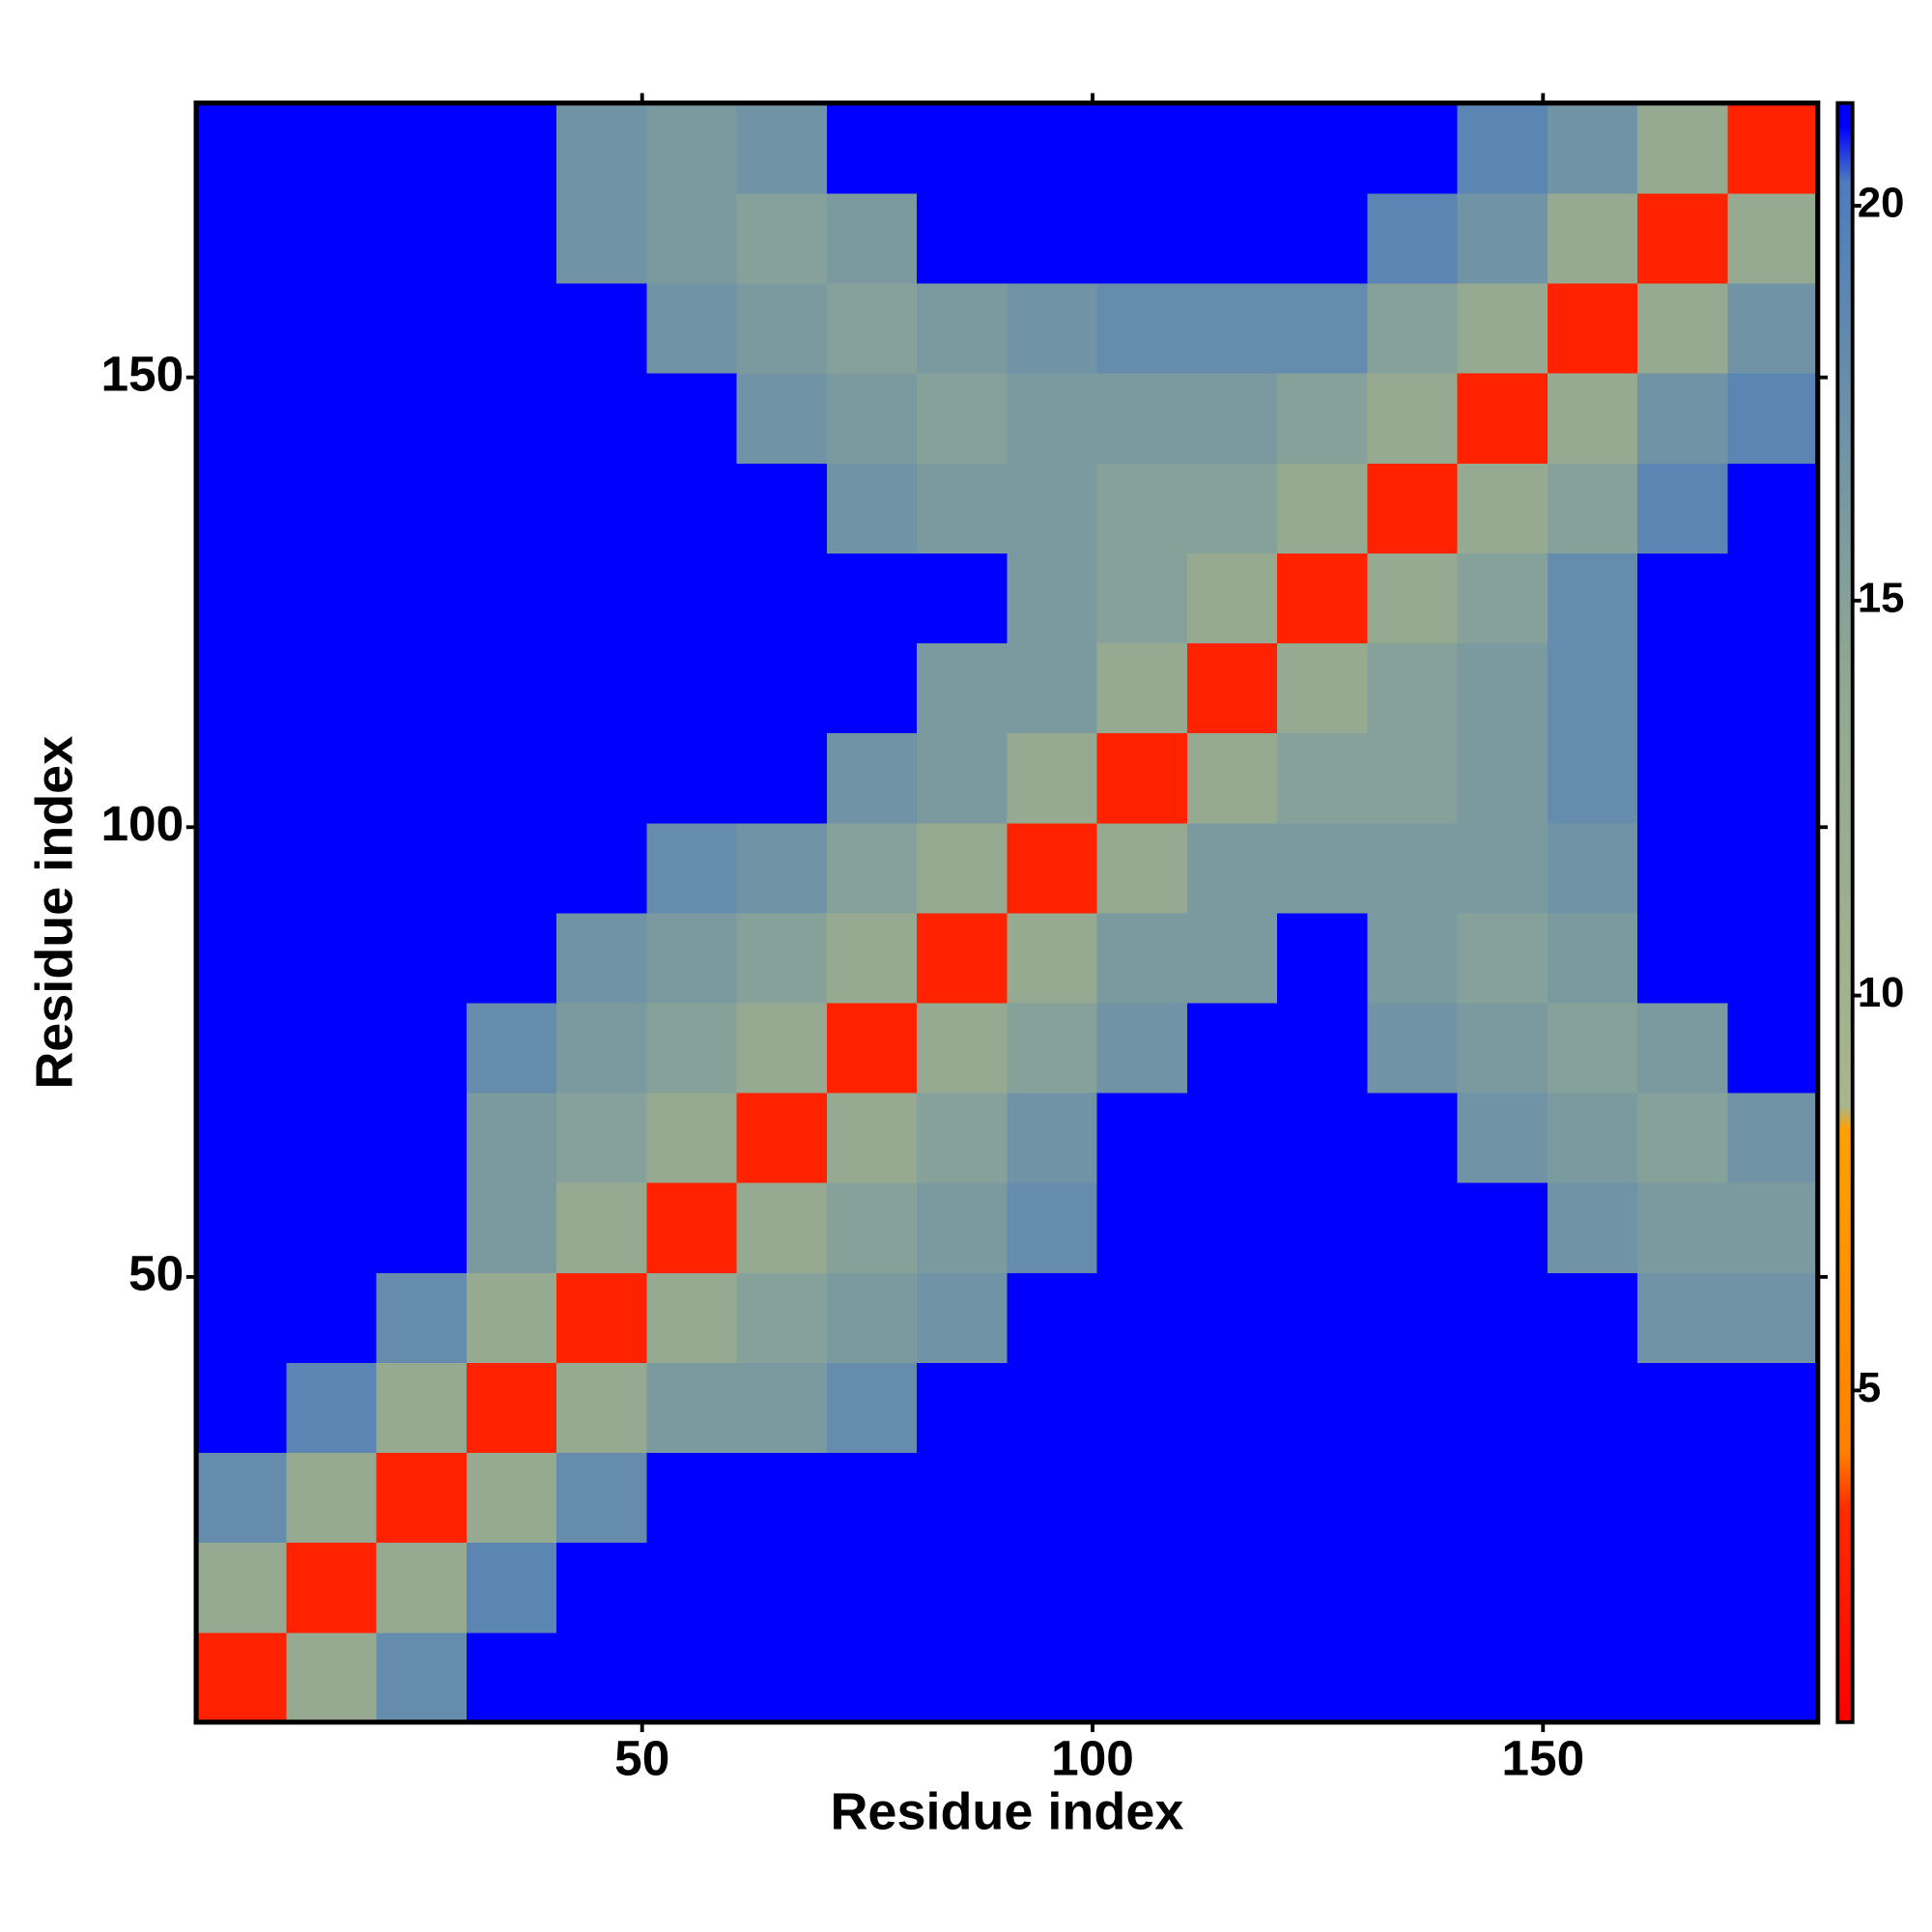 Image resolution: width=1932 pixels, height=1932 pixels. What do you see at coordinates (1006, 1811) in the screenshot?
I see `x-axis-title: Residue index` at bounding box center [1006, 1811].